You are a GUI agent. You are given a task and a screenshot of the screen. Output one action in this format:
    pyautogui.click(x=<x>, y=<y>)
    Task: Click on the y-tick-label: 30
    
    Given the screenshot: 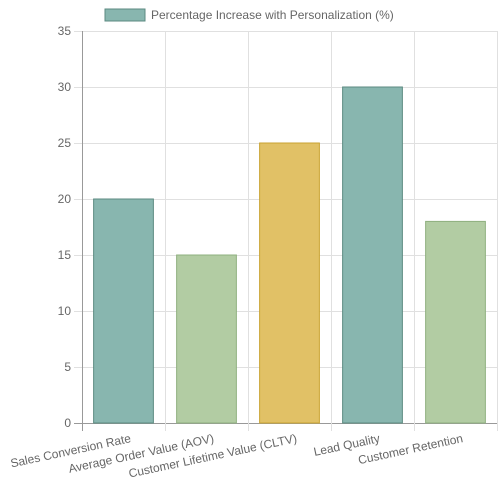 What is the action you would take?
    pyautogui.click(x=65, y=87)
    